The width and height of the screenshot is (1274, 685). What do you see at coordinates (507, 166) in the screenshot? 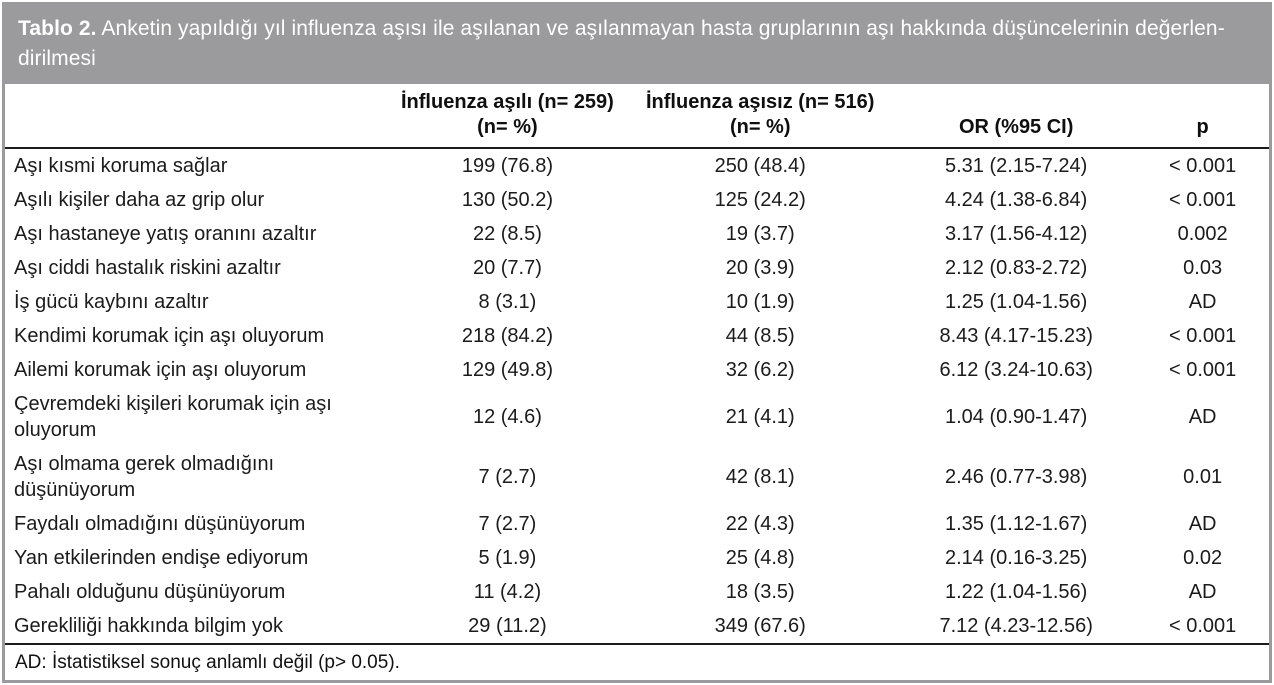
I see `vaccinated-value-cell: 199 (76.8)` at bounding box center [507, 166].